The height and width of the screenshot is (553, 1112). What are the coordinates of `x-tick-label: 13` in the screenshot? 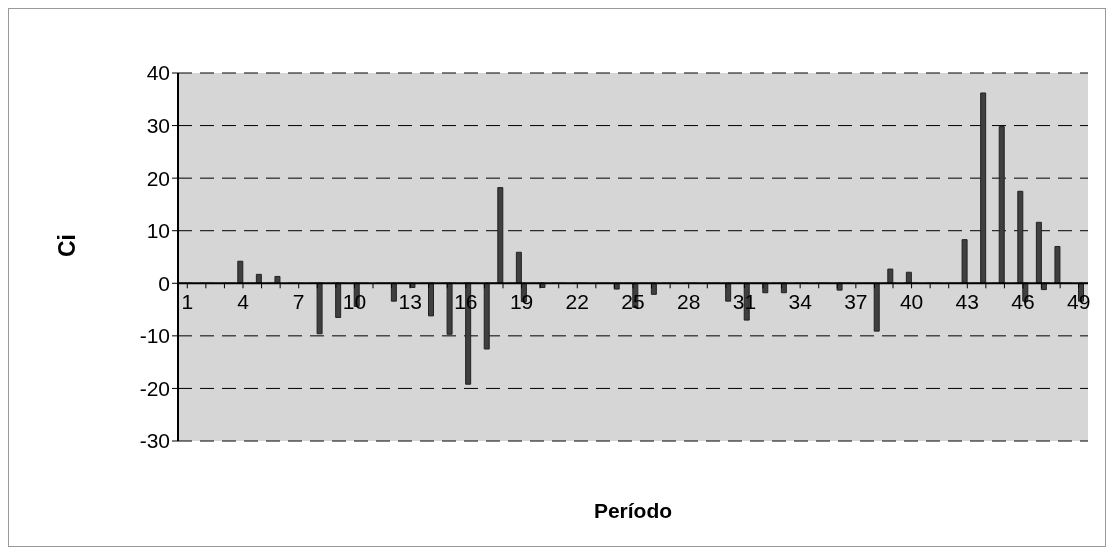 It's located at (410, 302).